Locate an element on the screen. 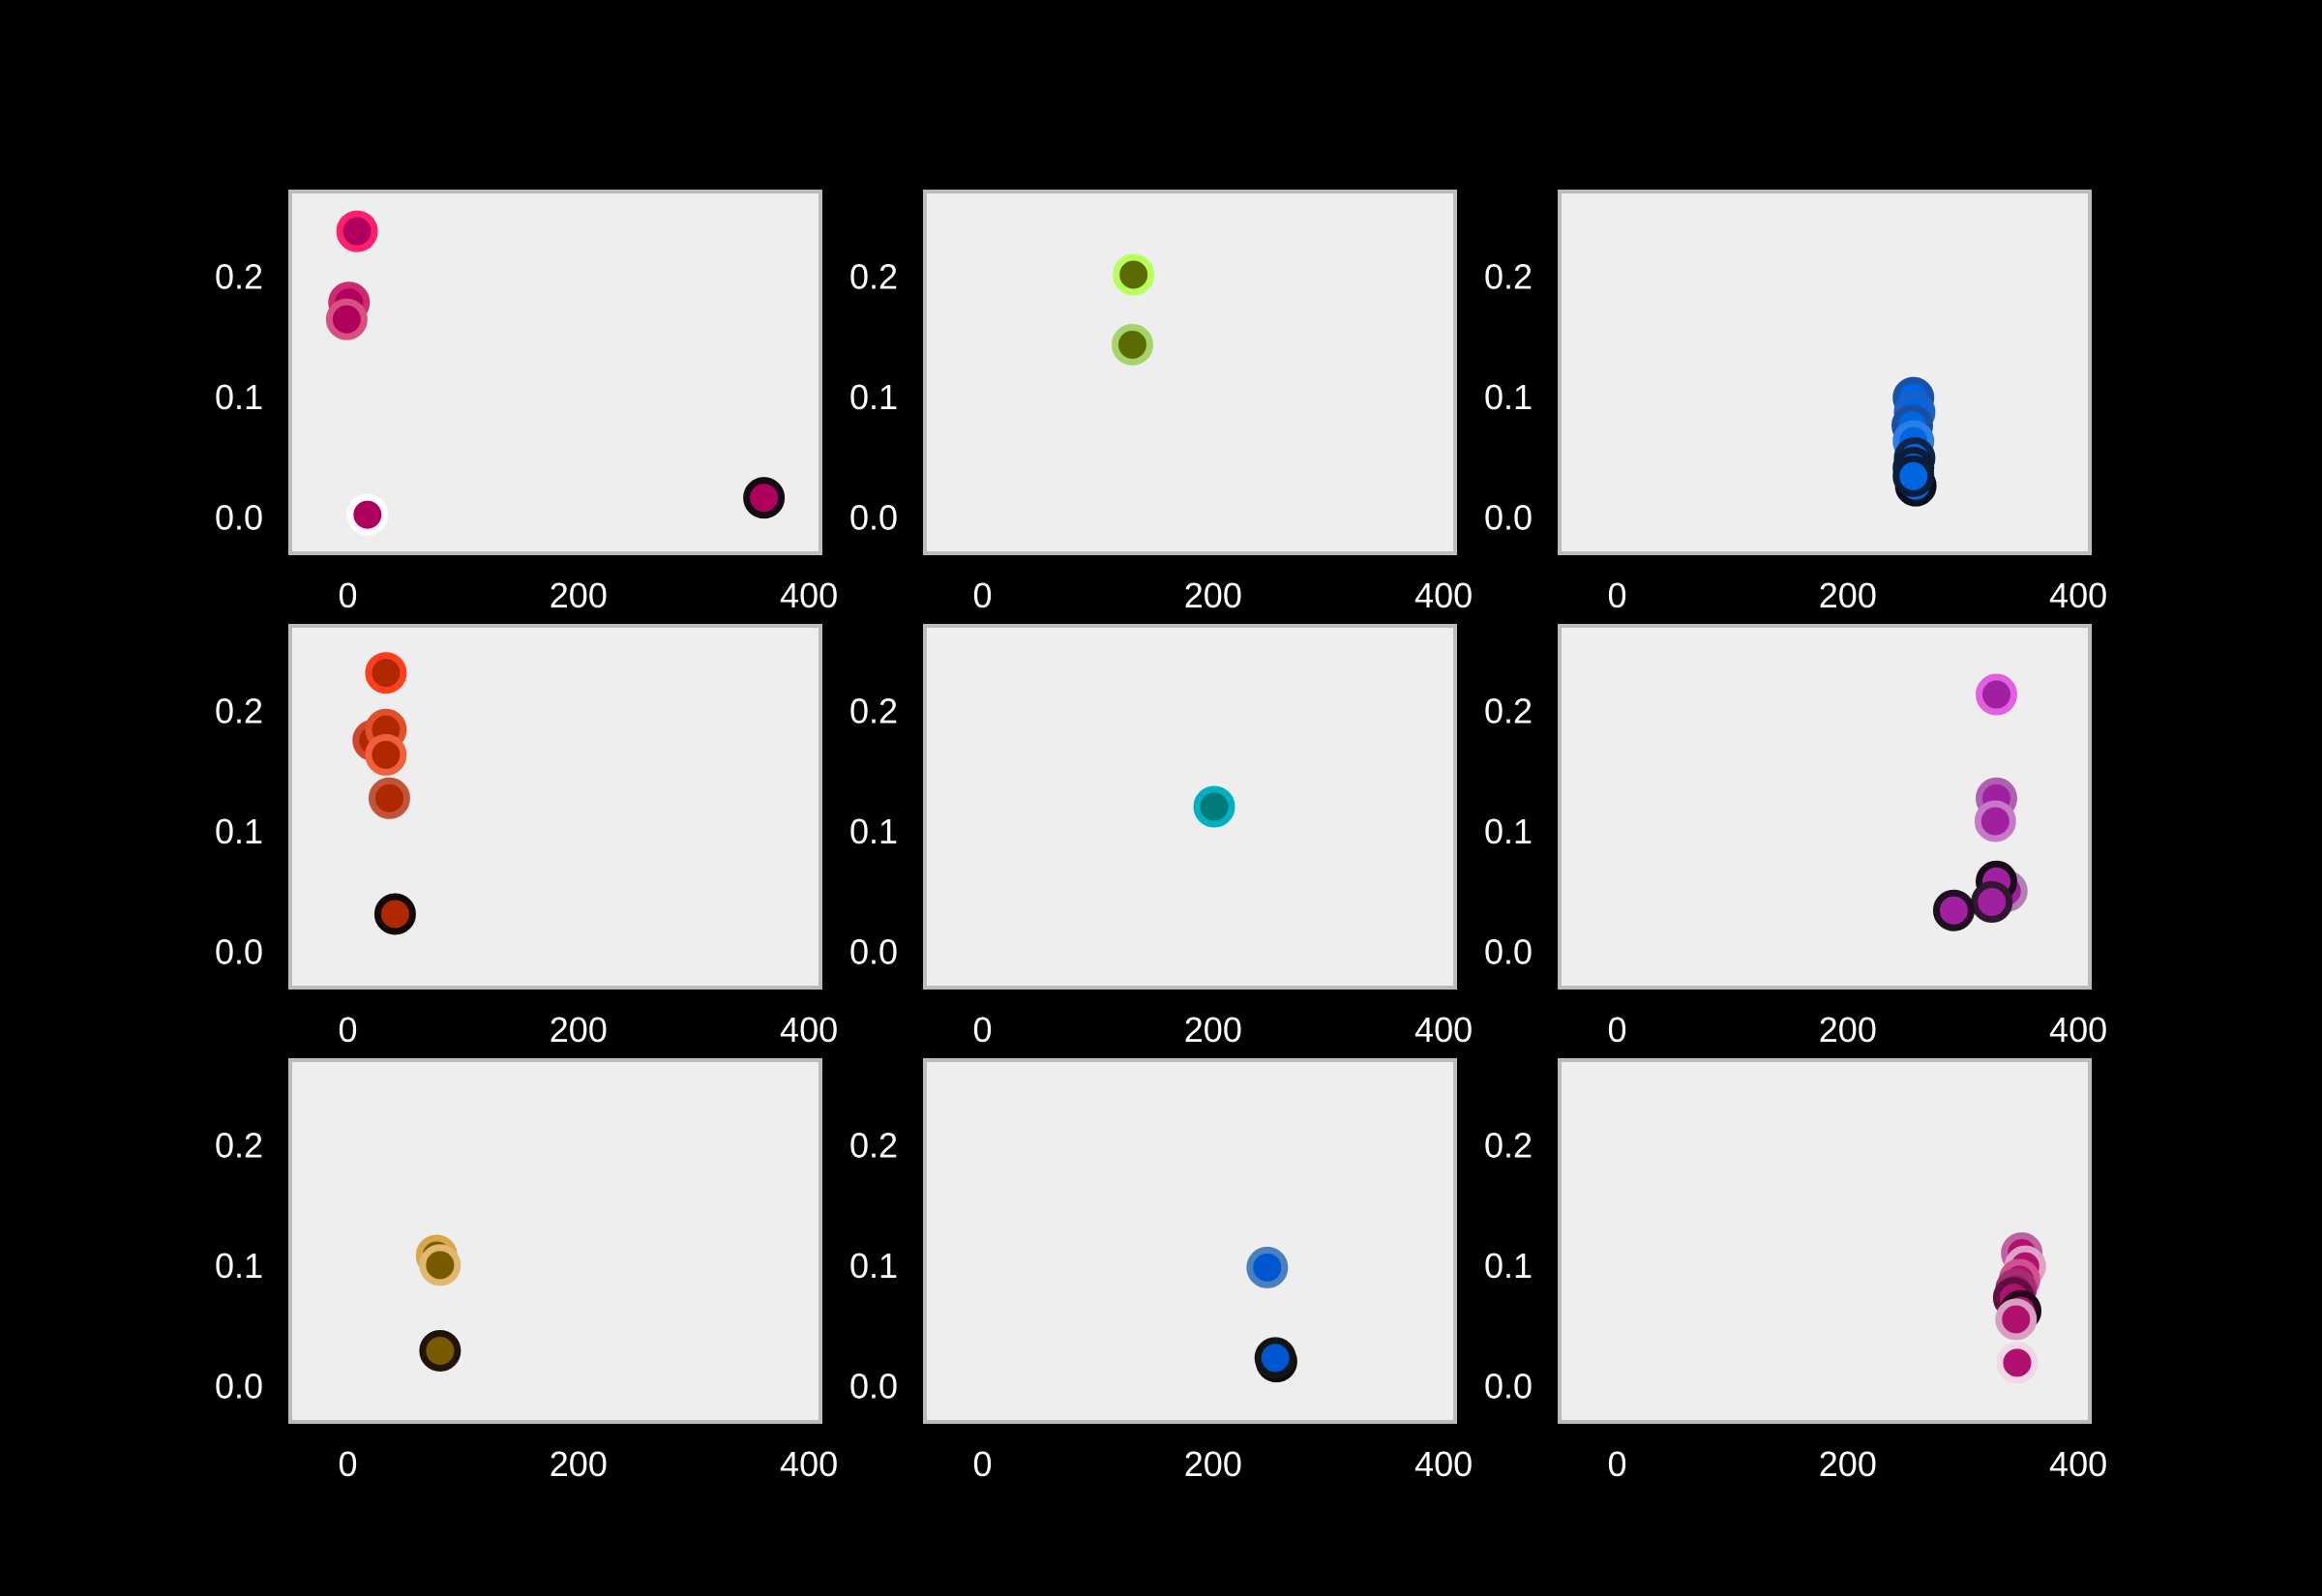  scatter-panel-2: 0 200 400 0.0 0.1 0.2 is located at coordinates (1161, 402).